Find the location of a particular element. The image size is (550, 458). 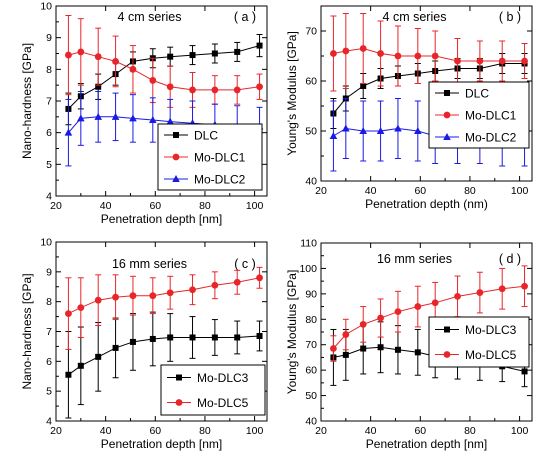

panel-label: ( a ) is located at coordinates (245, 17).